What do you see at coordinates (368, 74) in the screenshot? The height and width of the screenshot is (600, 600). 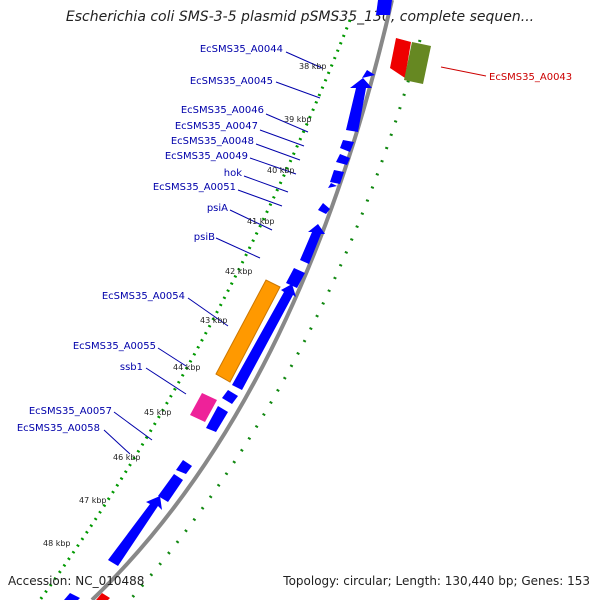 I see `cds-arrow-a0044` at bounding box center [368, 74].